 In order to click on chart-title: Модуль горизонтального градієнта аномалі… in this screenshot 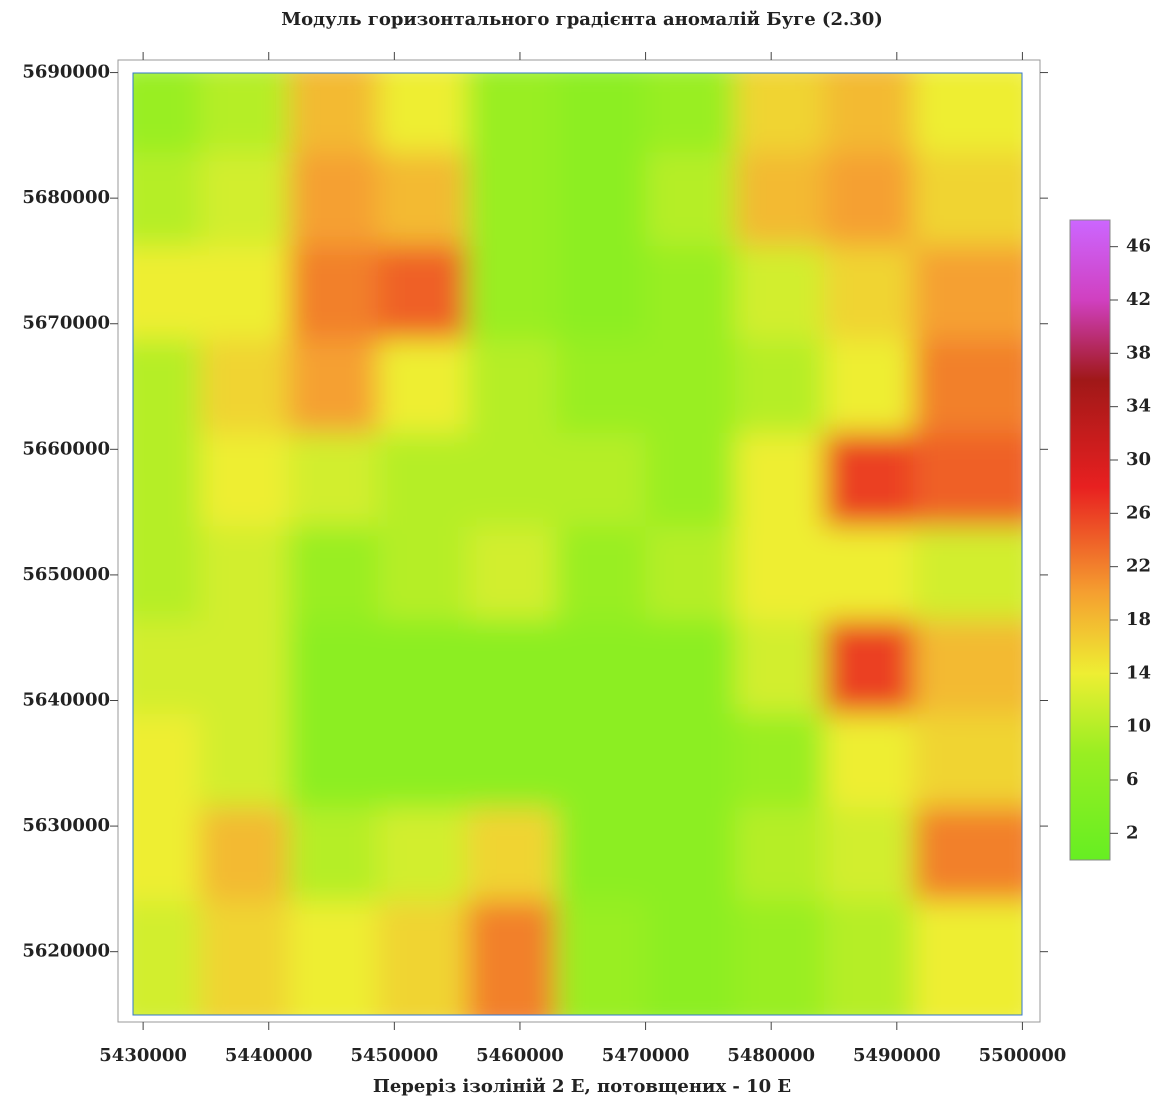, I will do `click(582, 19)`.